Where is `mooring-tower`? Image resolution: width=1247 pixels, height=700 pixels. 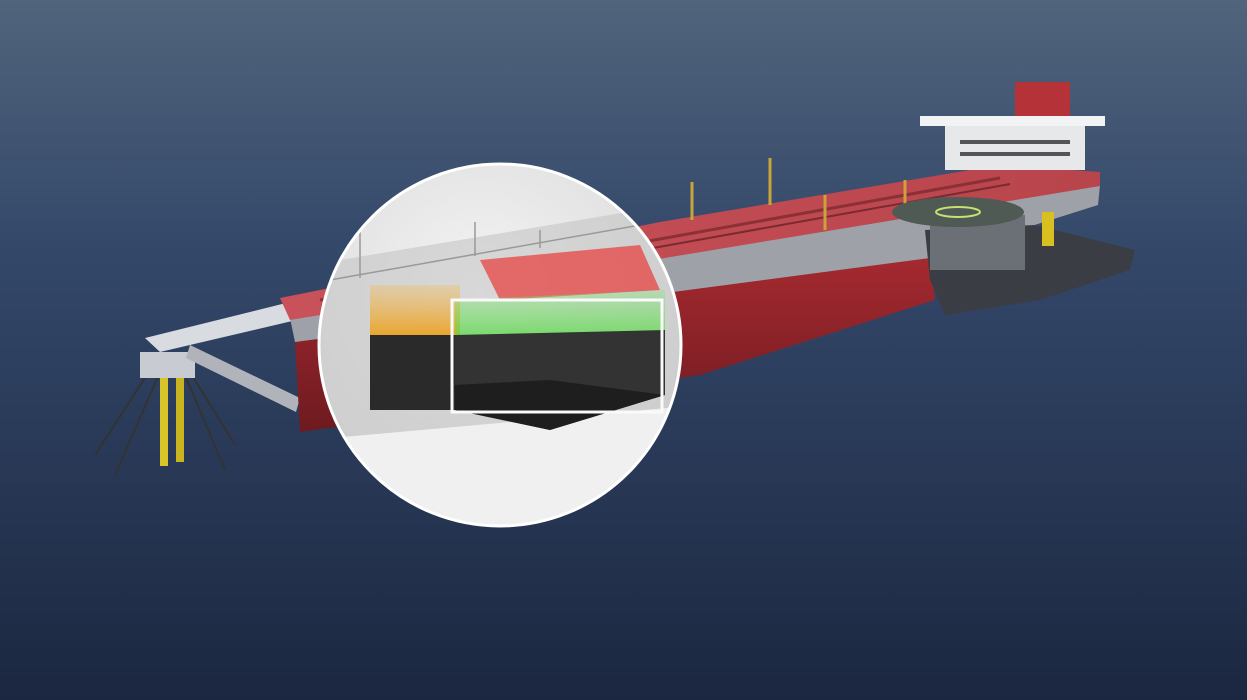 mooring-tower is located at coordinates (199, 389).